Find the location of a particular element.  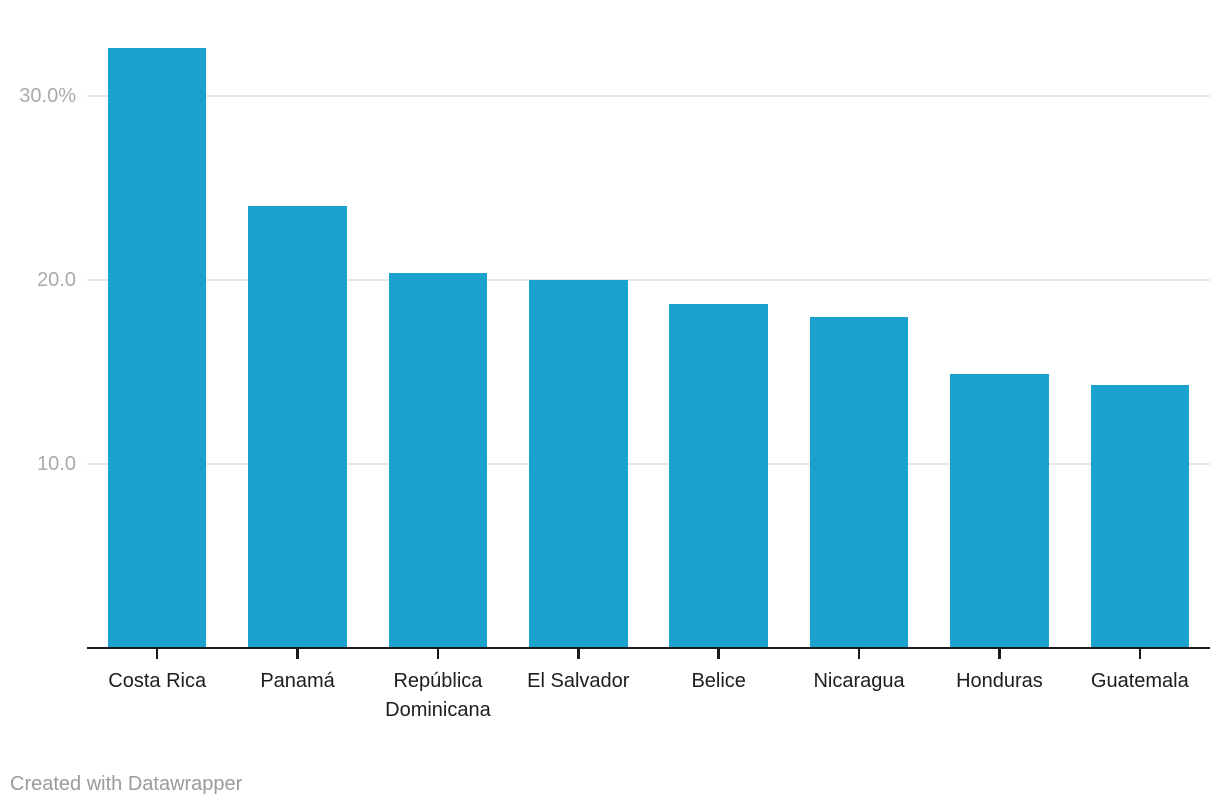

x-category-label: Honduras is located at coordinates (999, 681).